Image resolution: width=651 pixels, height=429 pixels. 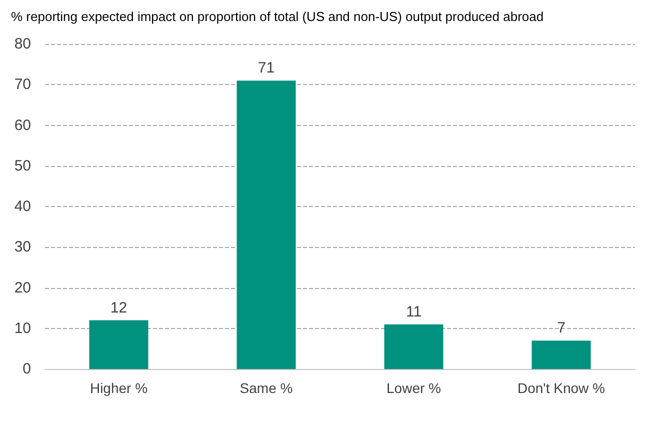 I want to click on y-tick-label: 20, so click(x=22, y=287).